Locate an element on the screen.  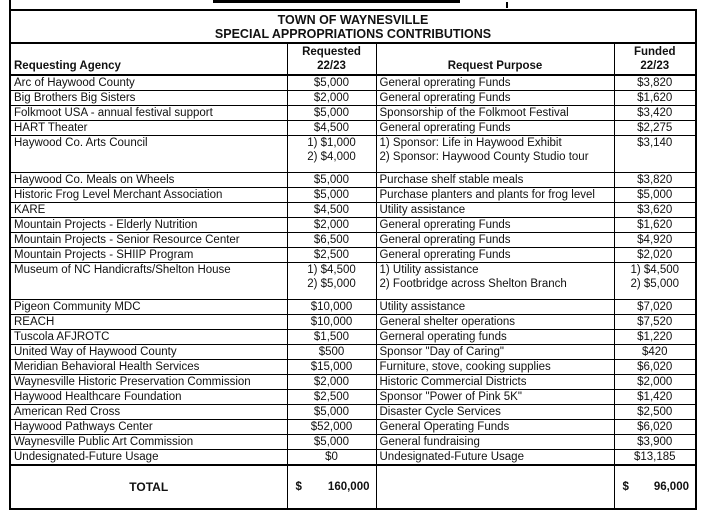
scan-artifact-bar is located at coordinates (336, 1).